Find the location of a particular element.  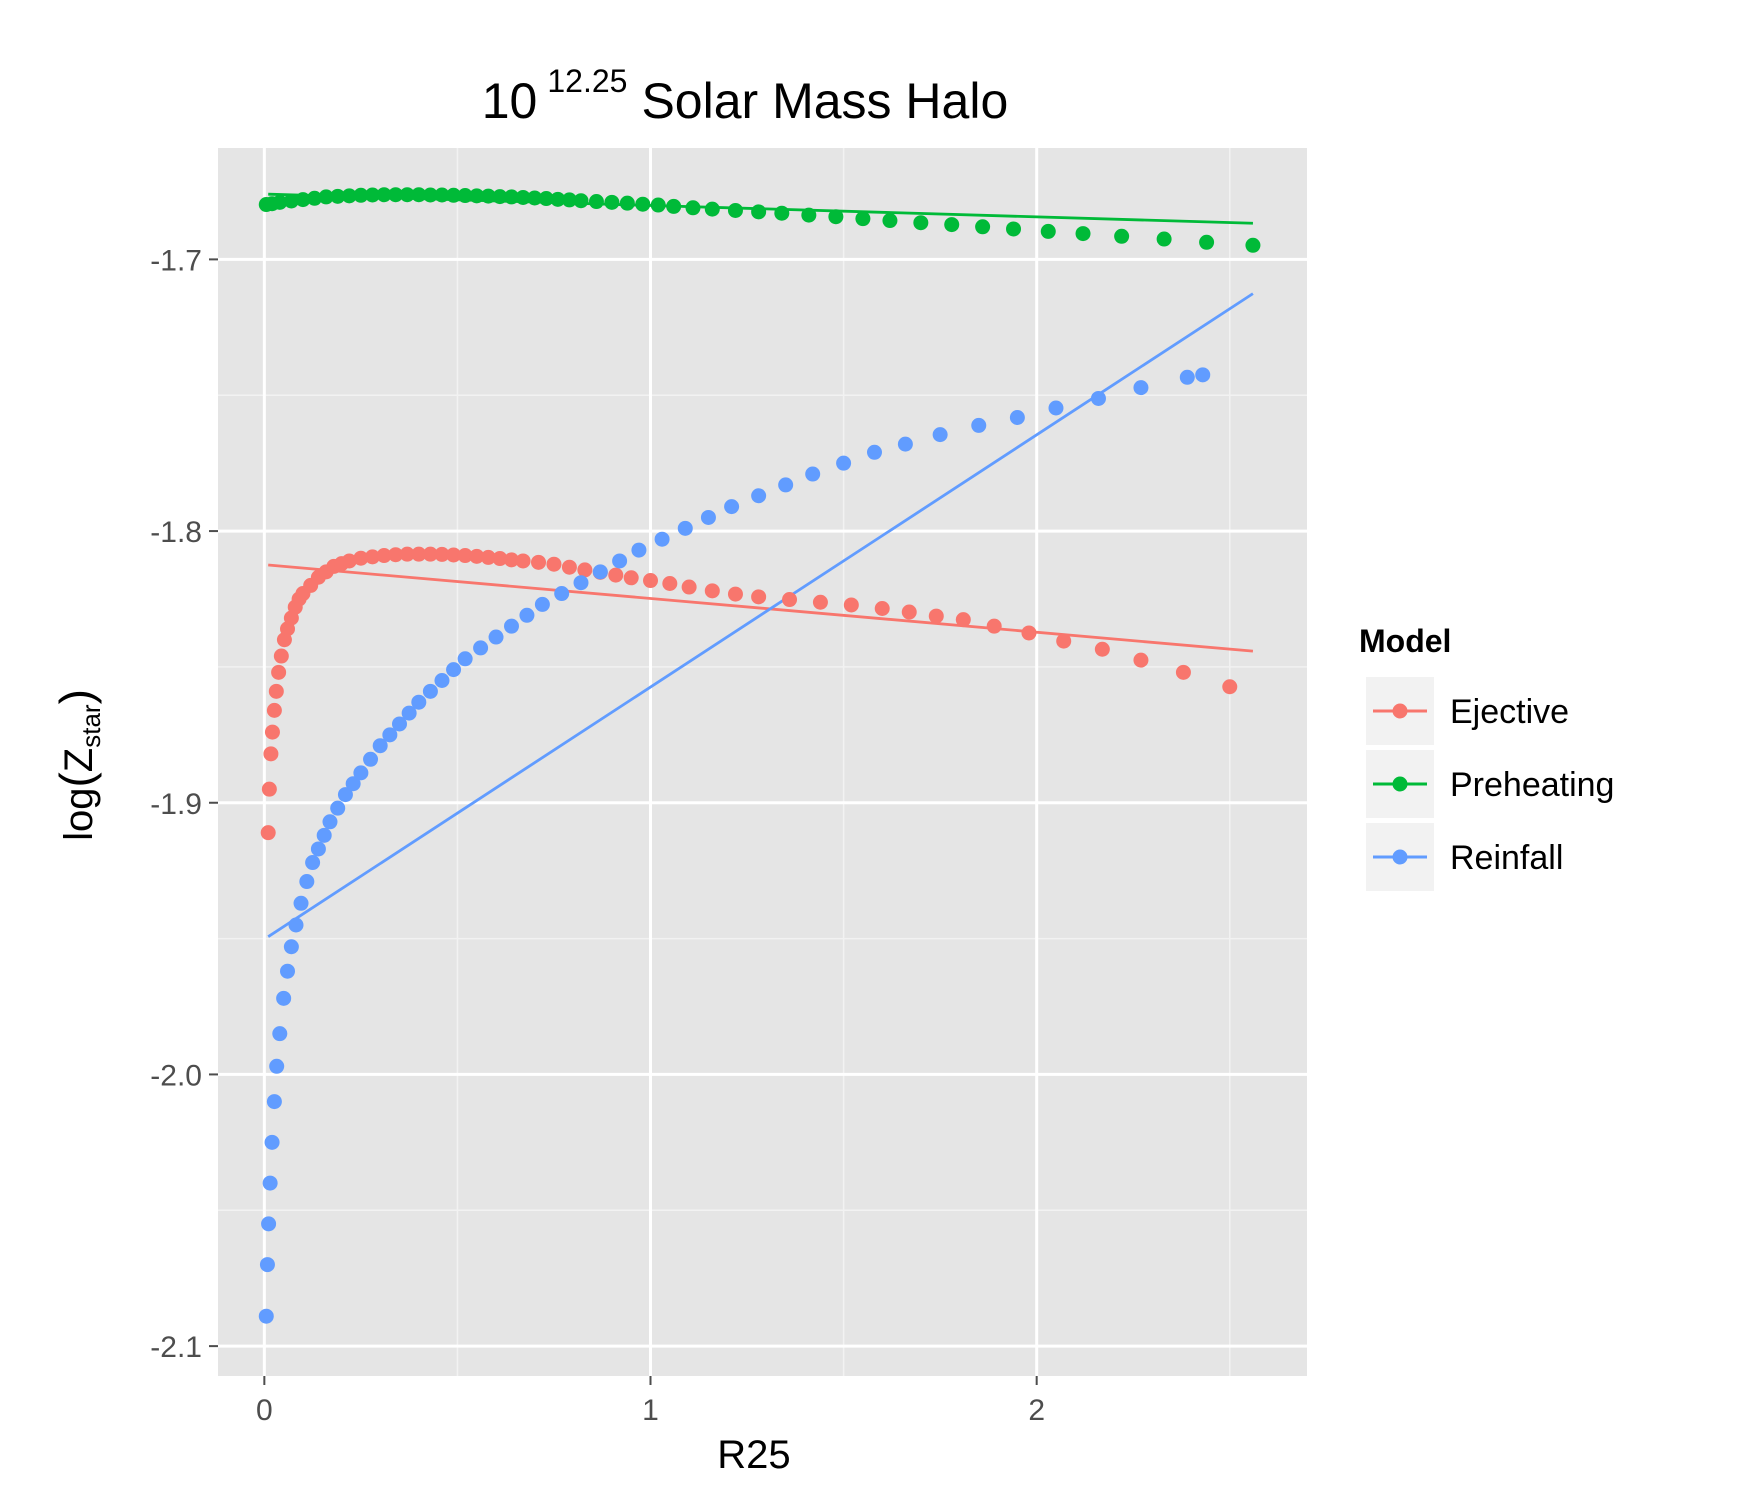

legend-label: Reinfall is located at coordinates (1506, 858).